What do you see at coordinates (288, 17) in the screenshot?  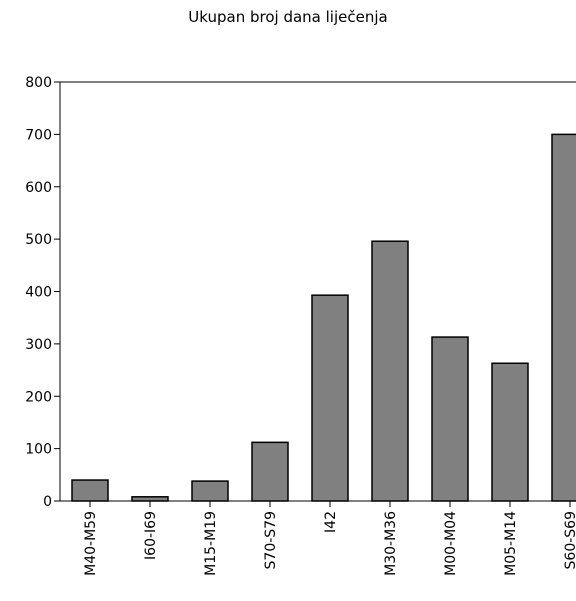 I see `chart-title: Ukupan broj dana liječenja` at bounding box center [288, 17].